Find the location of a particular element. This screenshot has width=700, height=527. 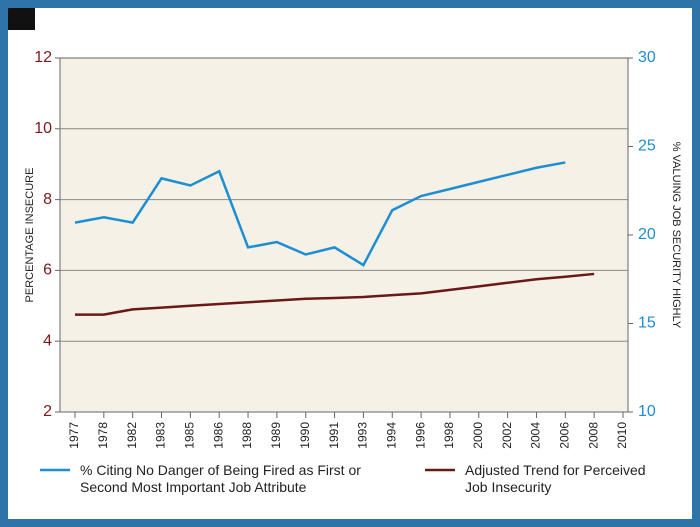

x-tick-label: 2002 is located at coordinates (507, 435).